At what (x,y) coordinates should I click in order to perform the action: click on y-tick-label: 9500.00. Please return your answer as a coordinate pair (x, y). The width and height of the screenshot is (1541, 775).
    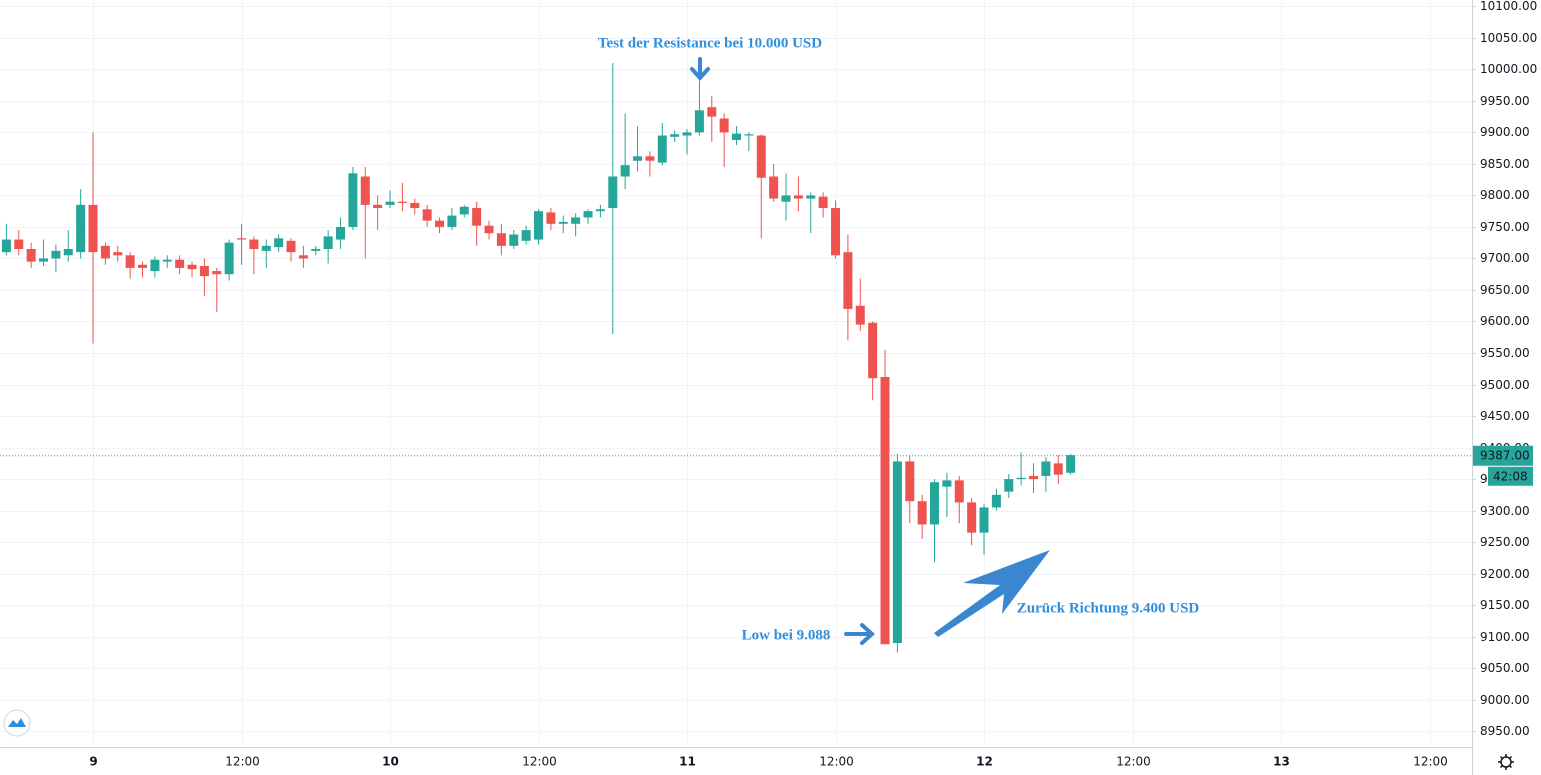
    Looking at the image, I should click on (1505, 385).